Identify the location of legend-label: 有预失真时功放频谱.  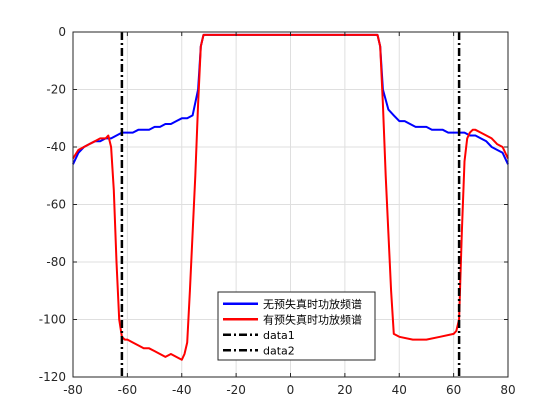
(312, 319).